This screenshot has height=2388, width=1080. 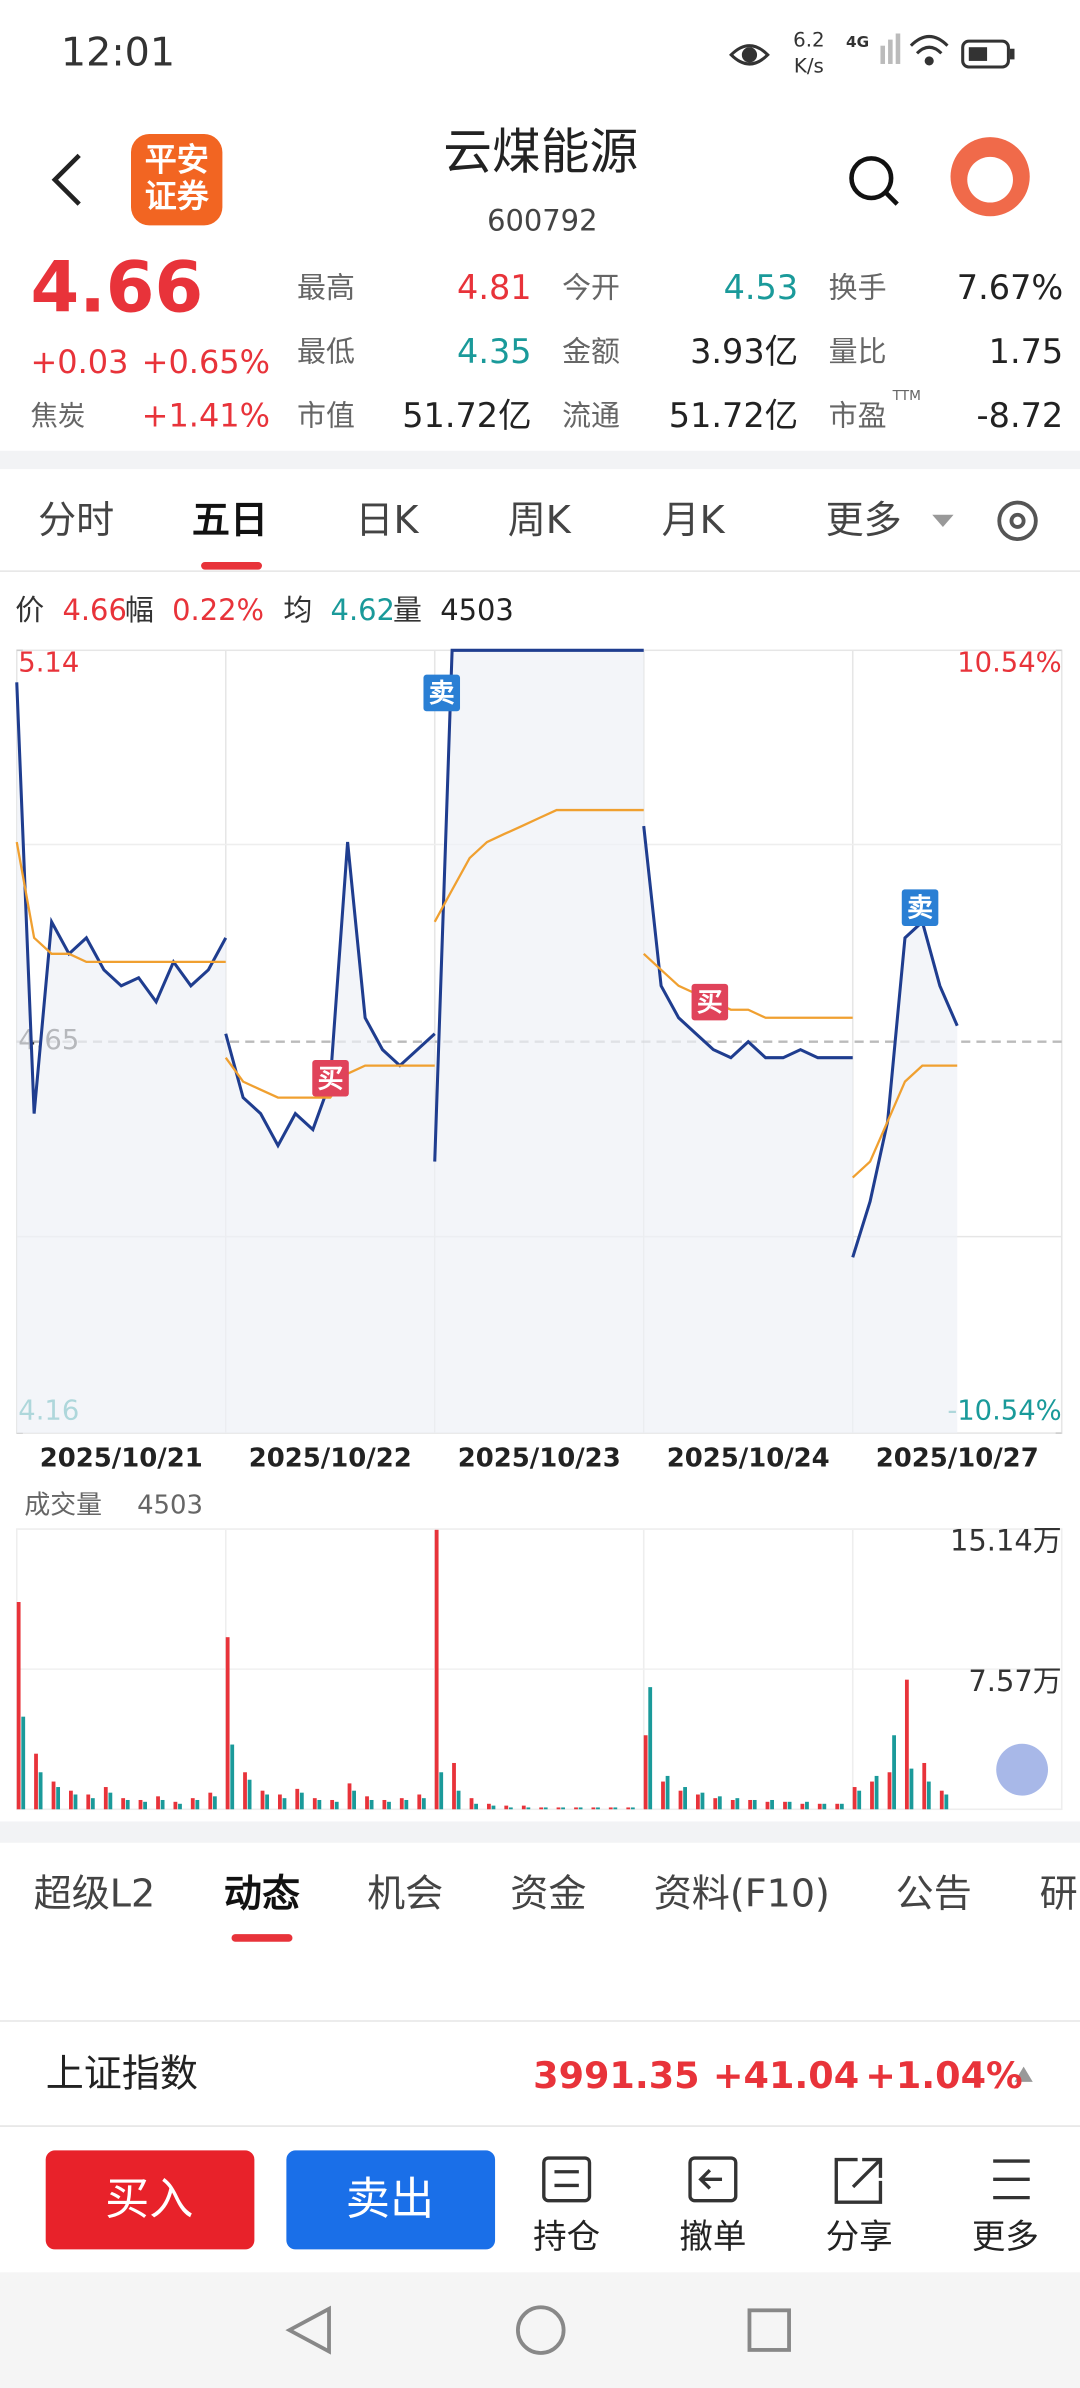 I want to click on action-label: 持仓, so click(x=566, y=2236).